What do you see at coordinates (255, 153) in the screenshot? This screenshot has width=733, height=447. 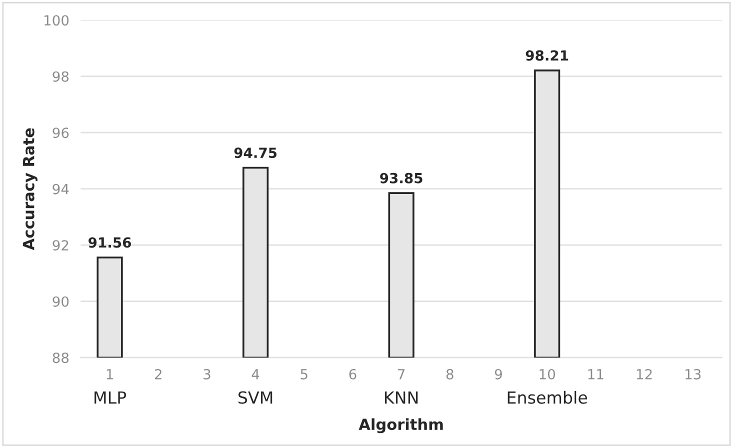 I see `data-label: 94.75` at bounding box center [255, 153].